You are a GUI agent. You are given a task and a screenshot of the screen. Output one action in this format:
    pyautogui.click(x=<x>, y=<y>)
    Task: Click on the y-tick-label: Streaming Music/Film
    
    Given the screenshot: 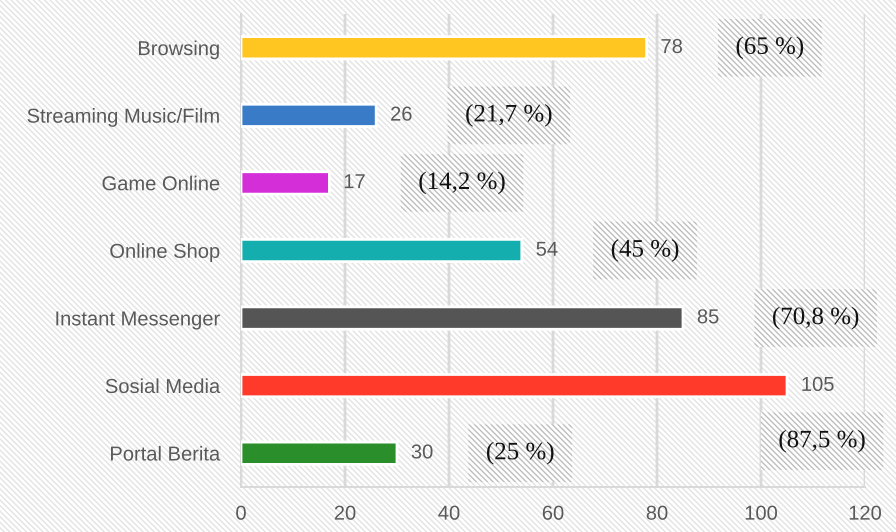 What is the action you would take?
    pyautogui.click(x=123, y=117)
    